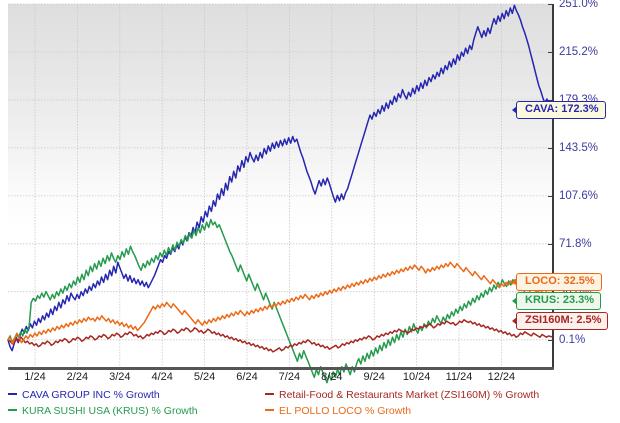 This screenshot has height=423, width=620. Describe the element at coordinates (162, 377) in the screenshot. I see `x-tick-label: 4/24` at that location.